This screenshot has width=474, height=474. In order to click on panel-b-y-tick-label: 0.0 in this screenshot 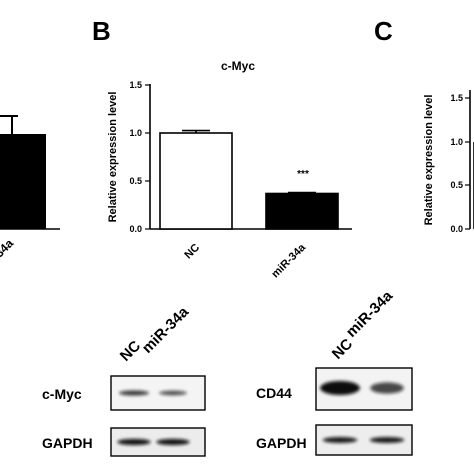, I will do `click(135, 229)`.